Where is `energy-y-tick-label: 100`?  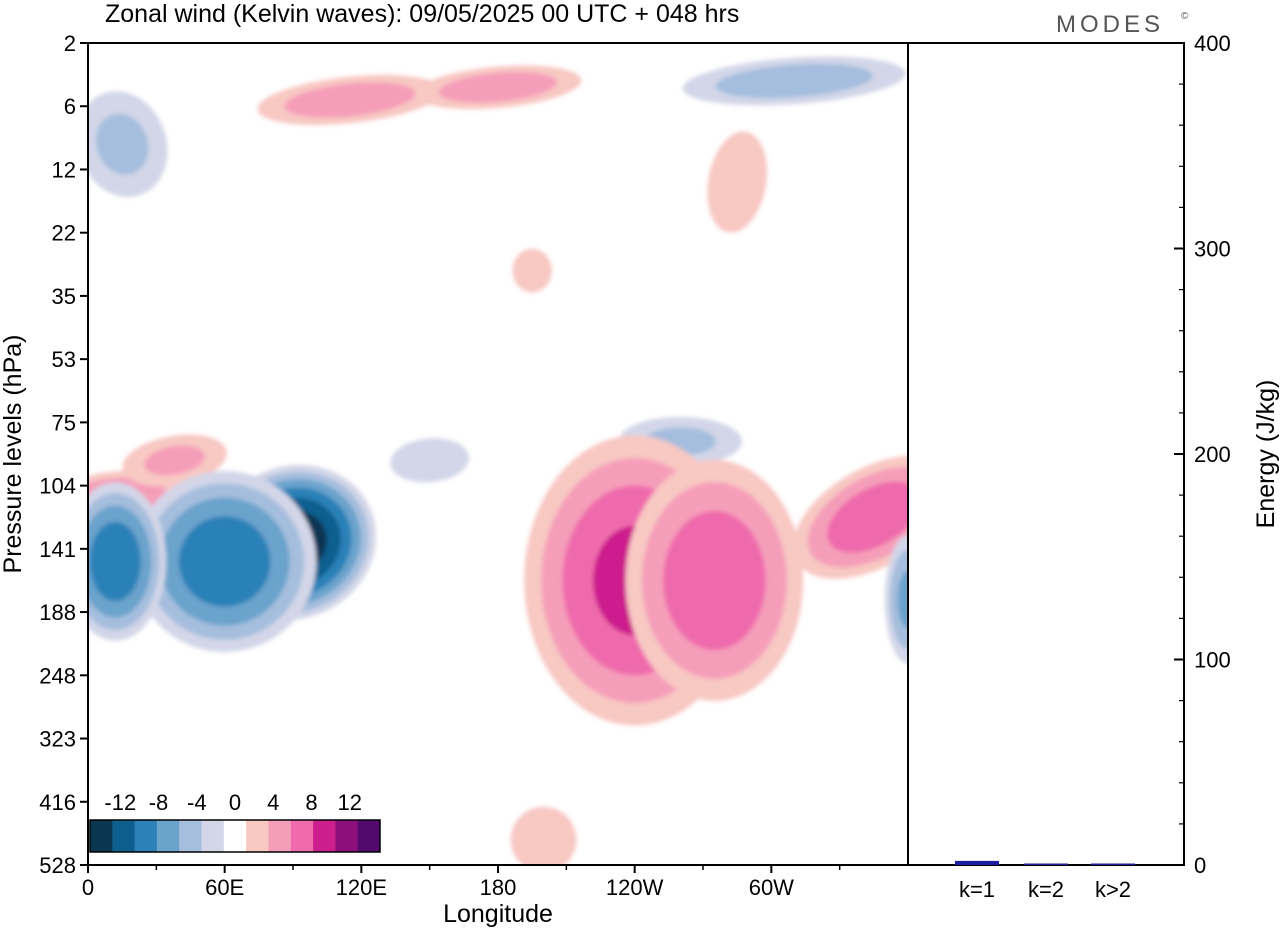 energy-y-tick-label: 100 is located at coordinates (1212, 660).